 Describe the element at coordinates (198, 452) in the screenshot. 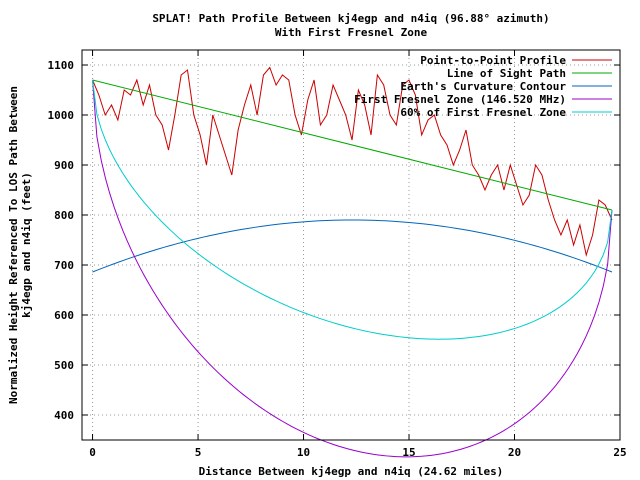

I see `x-tick-label: 5` at that location.